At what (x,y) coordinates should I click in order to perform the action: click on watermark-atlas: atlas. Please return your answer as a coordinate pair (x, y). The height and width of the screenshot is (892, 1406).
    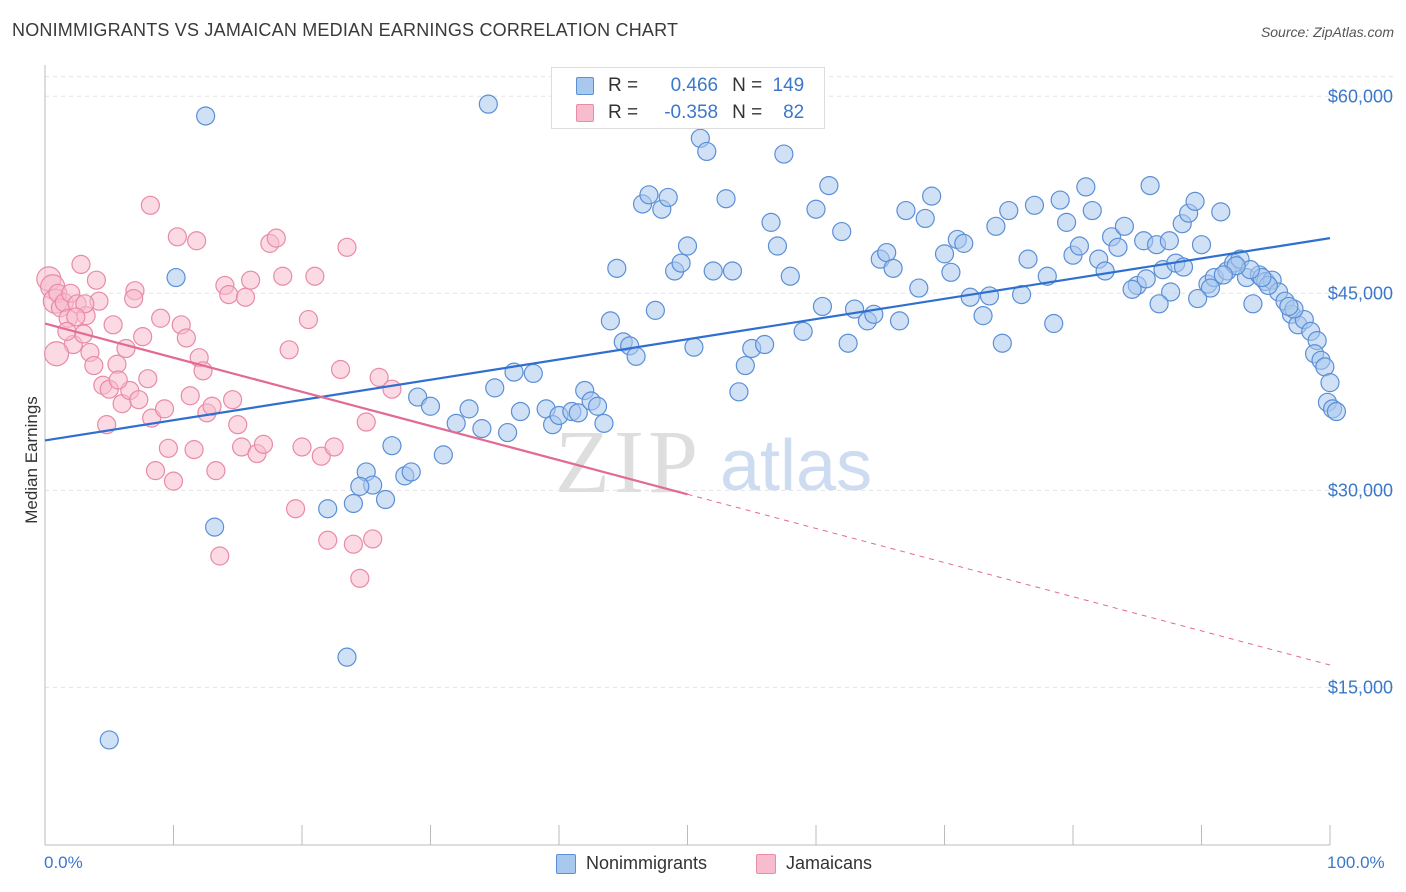
    Looking at the image, I should click on (796, 466).